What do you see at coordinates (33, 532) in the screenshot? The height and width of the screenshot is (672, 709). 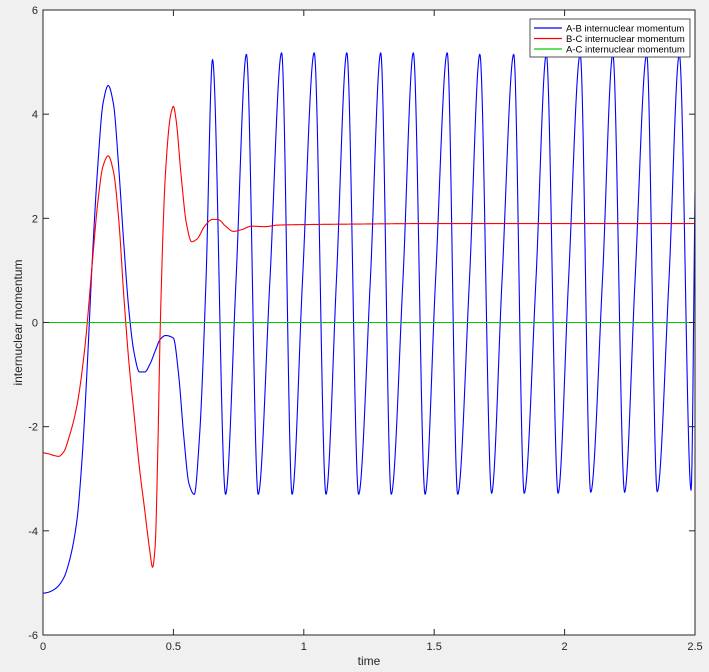 I see `y-tick-label: -4` at bounding box center [33, 532].